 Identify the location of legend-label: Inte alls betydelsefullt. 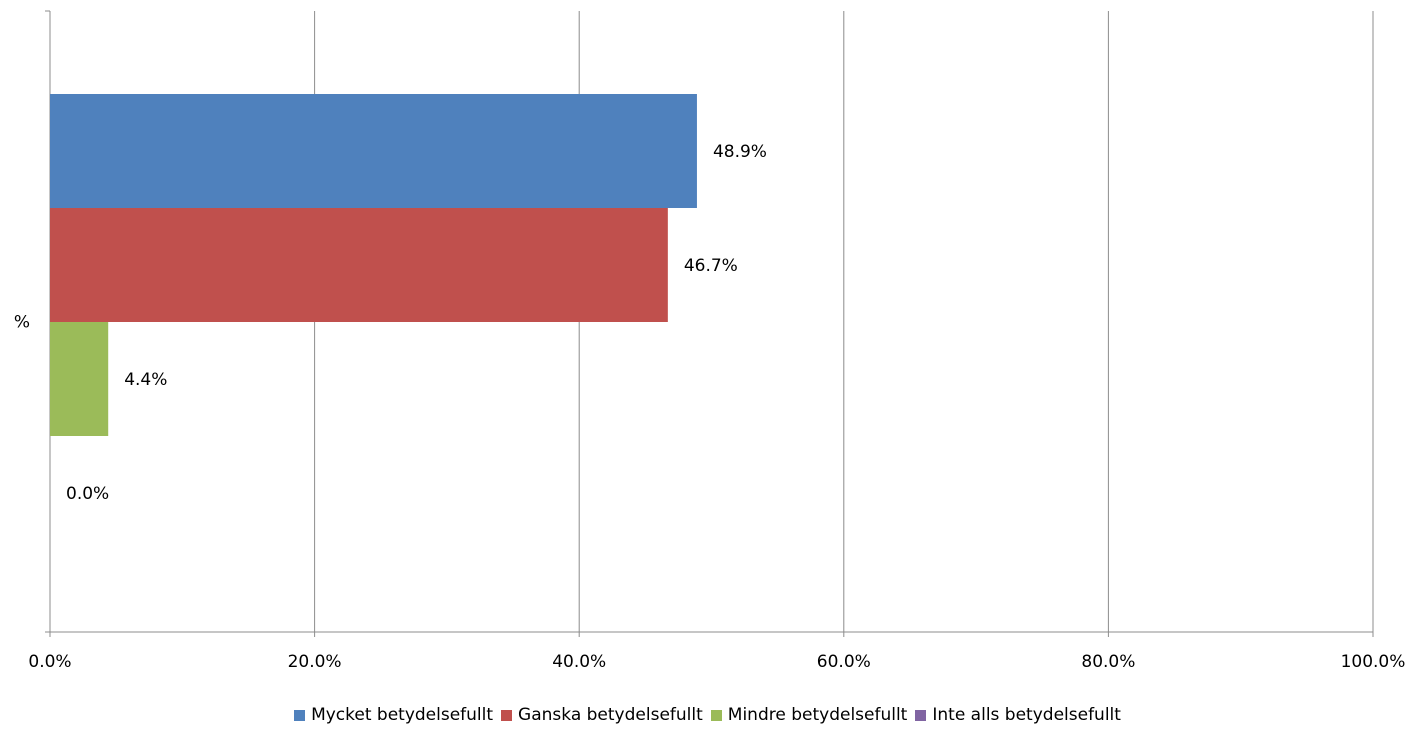
(1026, 715).